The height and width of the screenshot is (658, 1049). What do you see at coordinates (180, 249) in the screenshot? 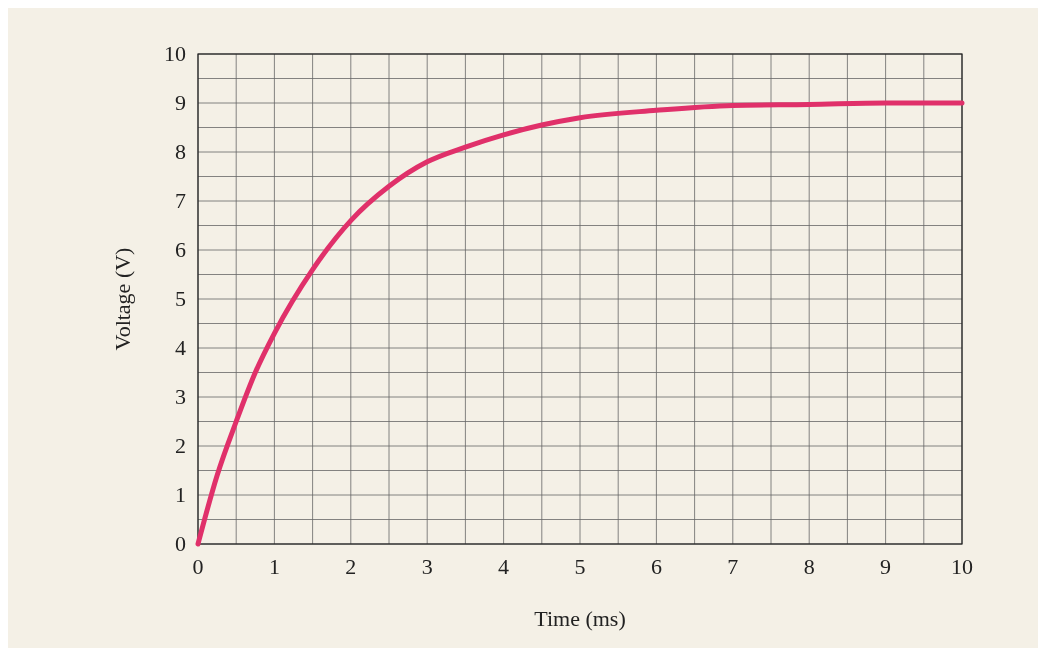
I see `y-tick-label: 6` at bounding box center [180, 249].